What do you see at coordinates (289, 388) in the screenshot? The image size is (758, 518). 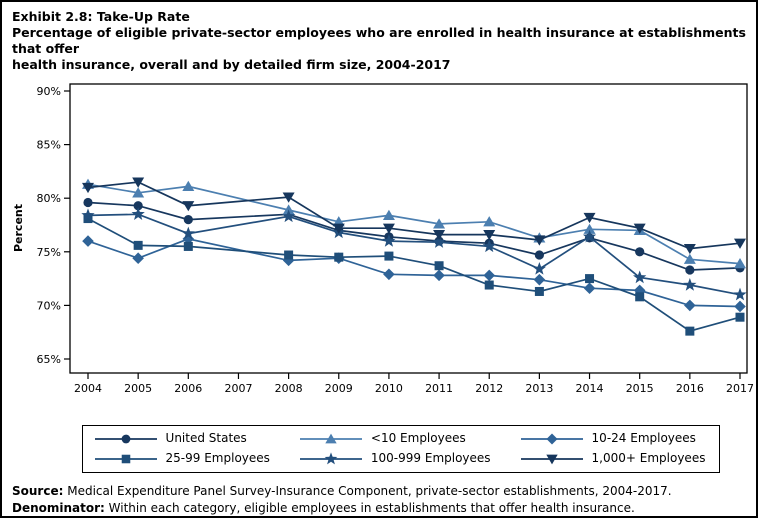 I see `x-axis-tick-label: 2008` at bounding box center [289, 388].